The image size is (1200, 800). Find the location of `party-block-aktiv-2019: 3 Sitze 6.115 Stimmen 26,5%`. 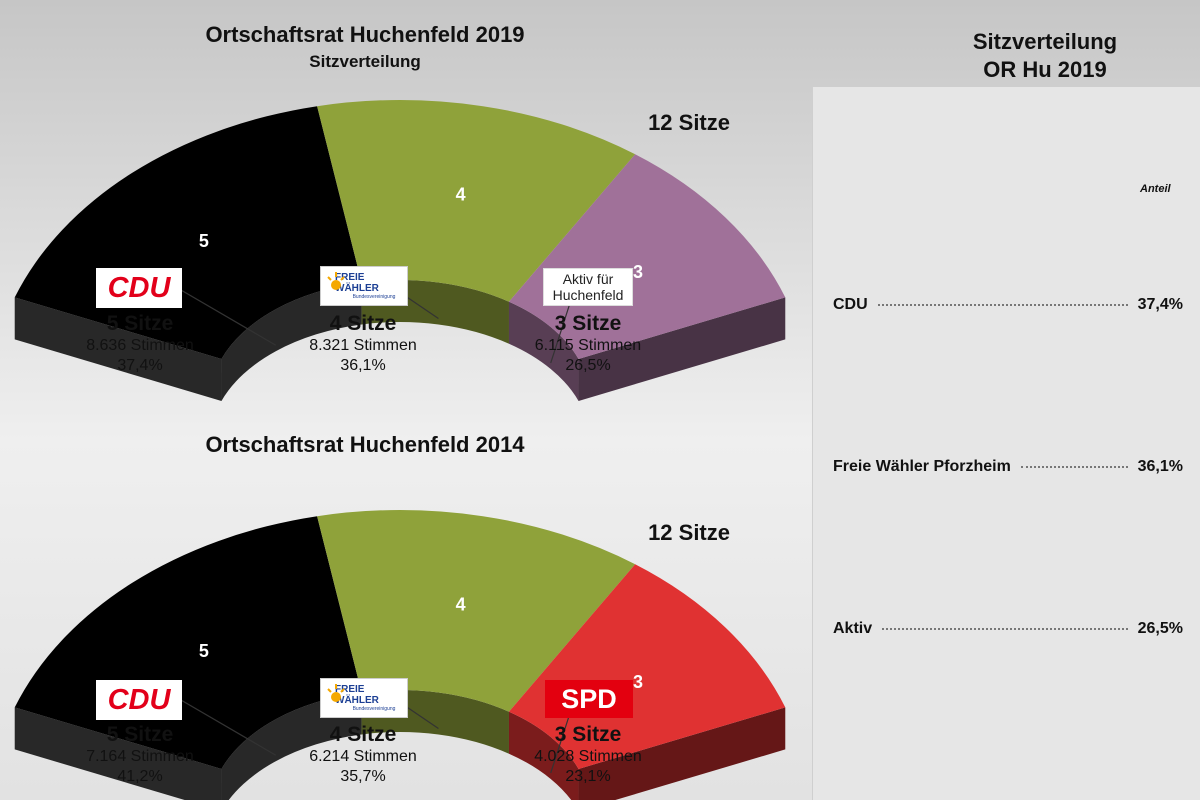

party-block-aktiv-2019: 3 Sitze 6.115 Stimmen 26,5% is located at coordinates (588, 344).